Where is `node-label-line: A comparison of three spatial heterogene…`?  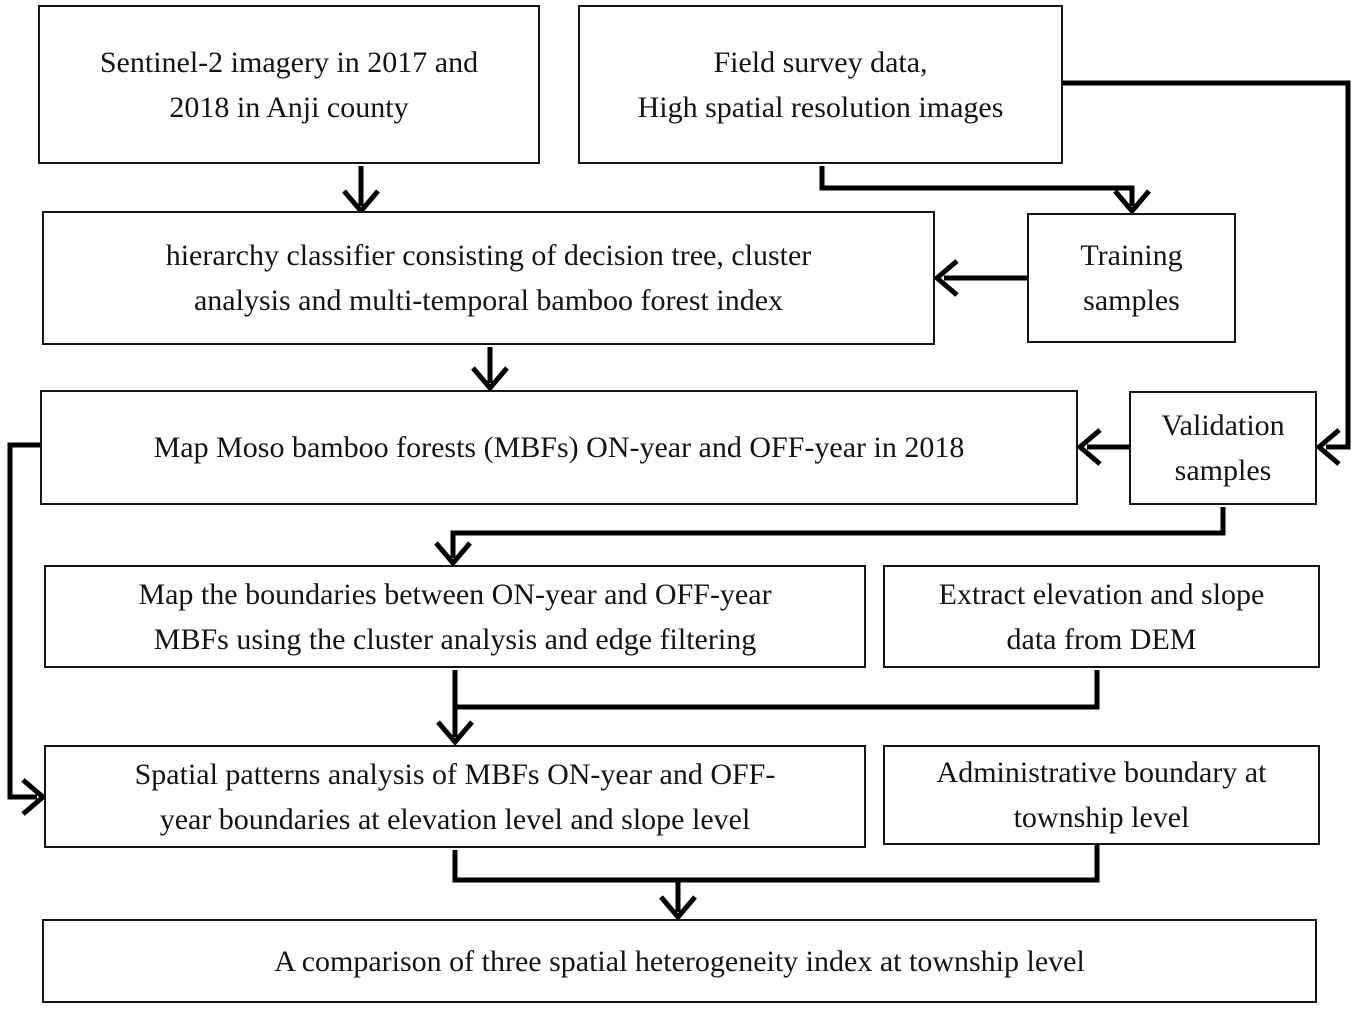 node-label-line: A comparison of three spatial heterogene… is located at coordinates (679, 961).